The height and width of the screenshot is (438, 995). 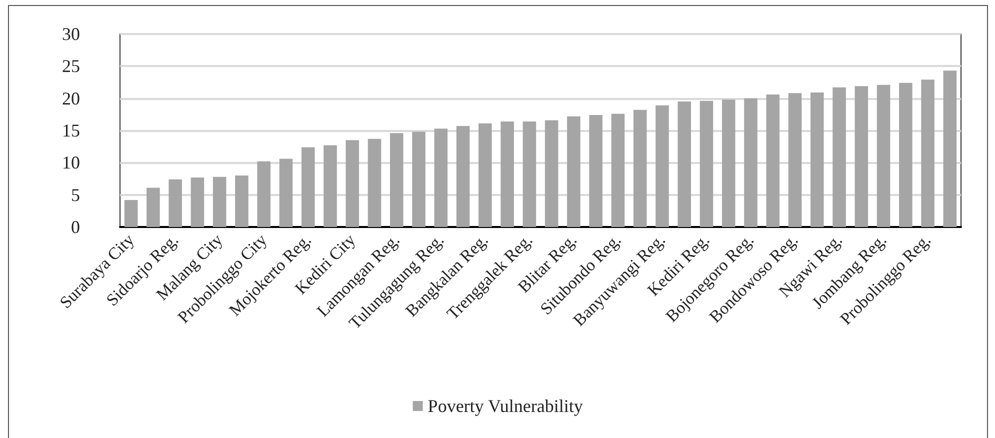 I want to click on legend-label: Poverty Vulnerability, so click(x=505, y=406).